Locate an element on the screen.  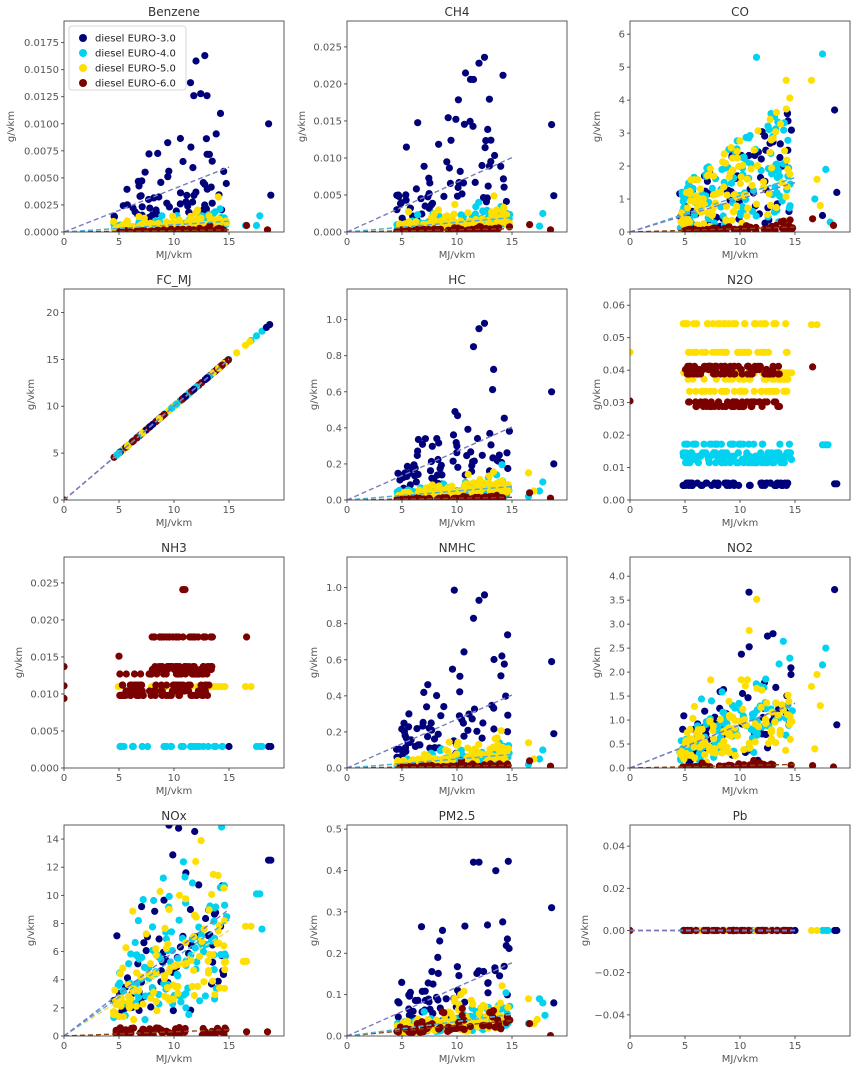
subplot-title: Pb is located at coordinates (740, 816).